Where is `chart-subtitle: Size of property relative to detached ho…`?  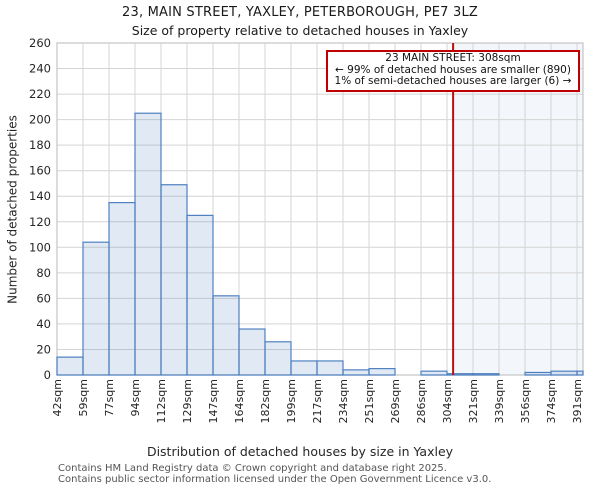
chart-subtitle: Size of property relative to detached ho… is located at coordinates (300, 30).